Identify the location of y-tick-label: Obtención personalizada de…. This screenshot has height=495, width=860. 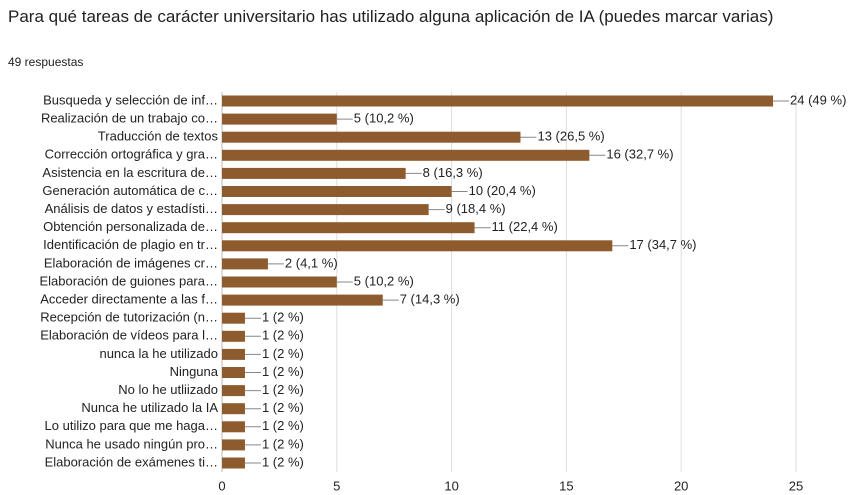
(130, 226).